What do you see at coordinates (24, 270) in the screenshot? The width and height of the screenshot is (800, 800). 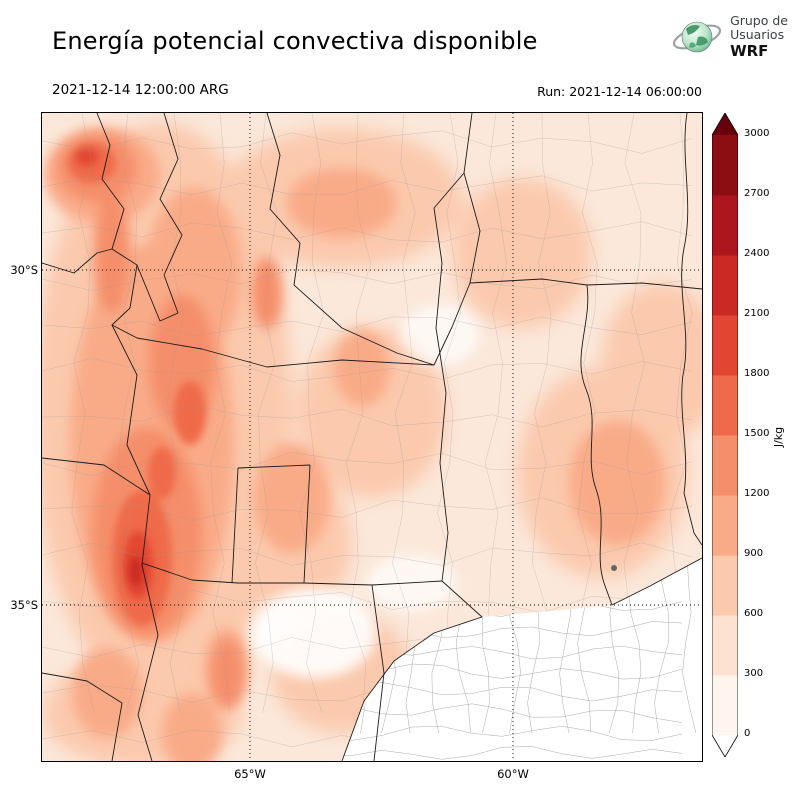 I see `y-tick-30S: 30°S` at bounding box center [24, 270].